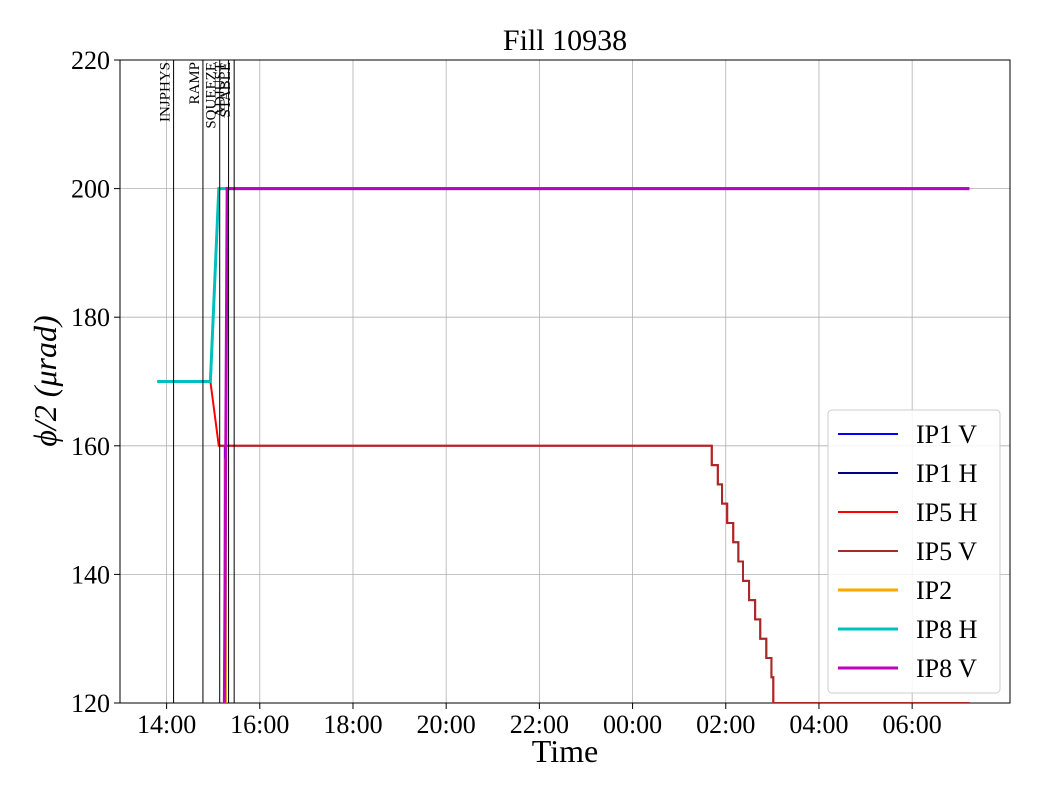  I want to click on legend-label: IP5 V, so click(946, 551).